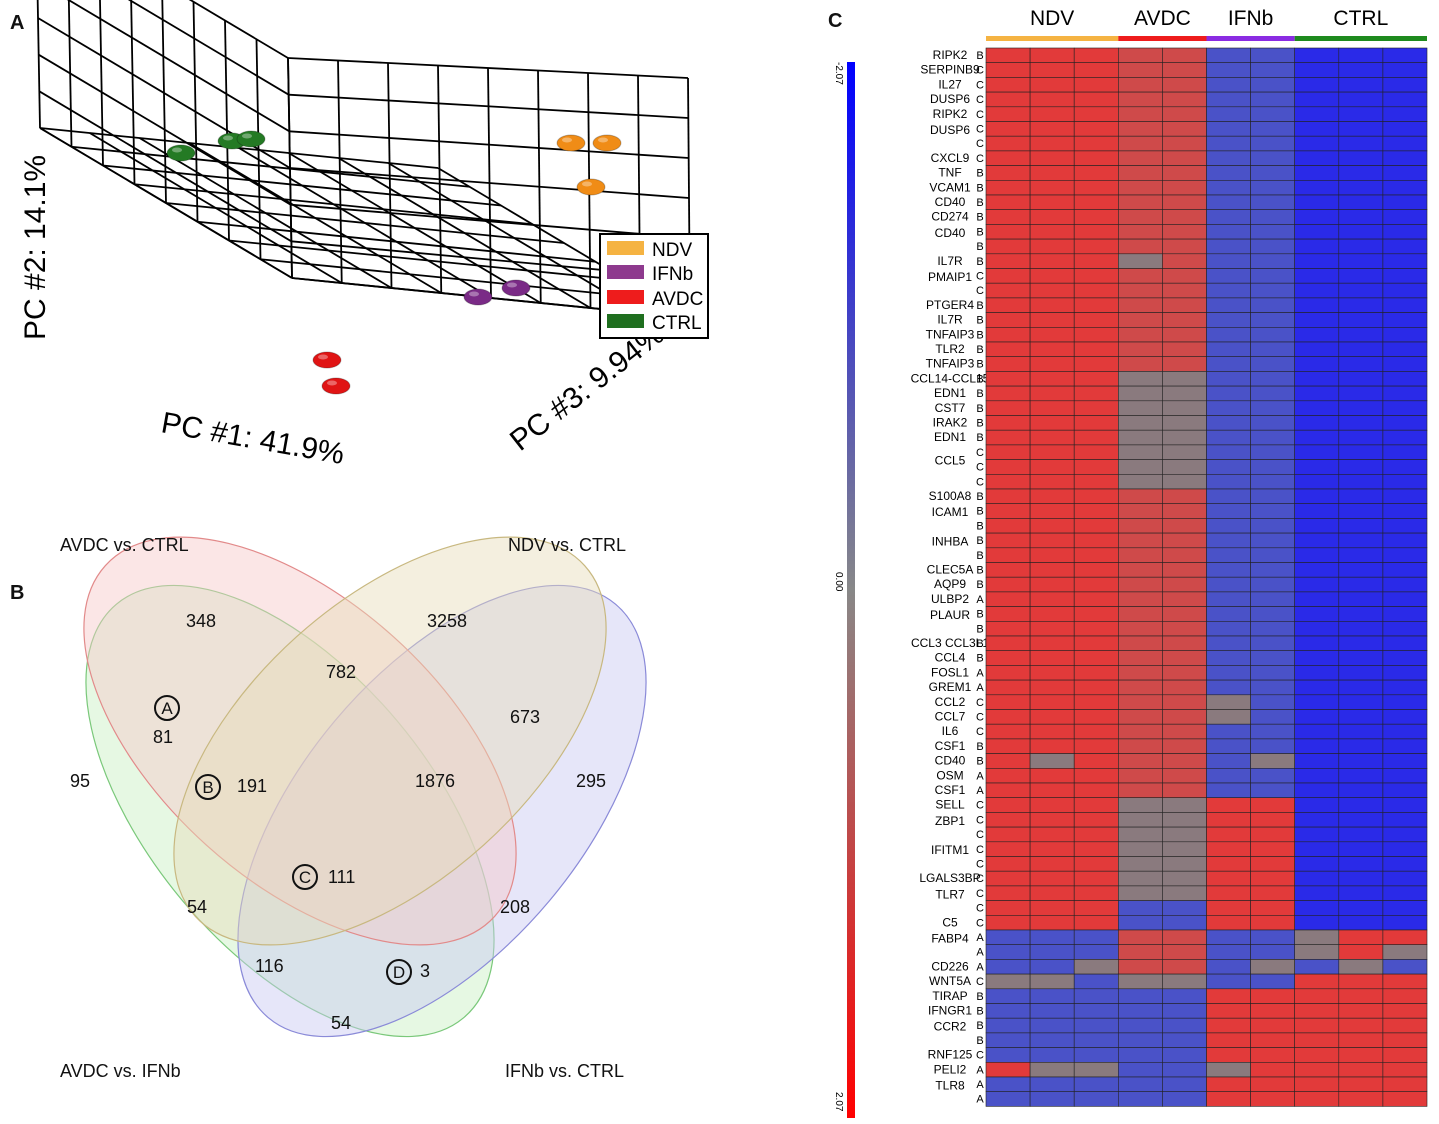 The height and width of the screenshot is (1124, 1439). I want to click on heatmap-group-label-ctrl: CTRL, so click(1360, 18).